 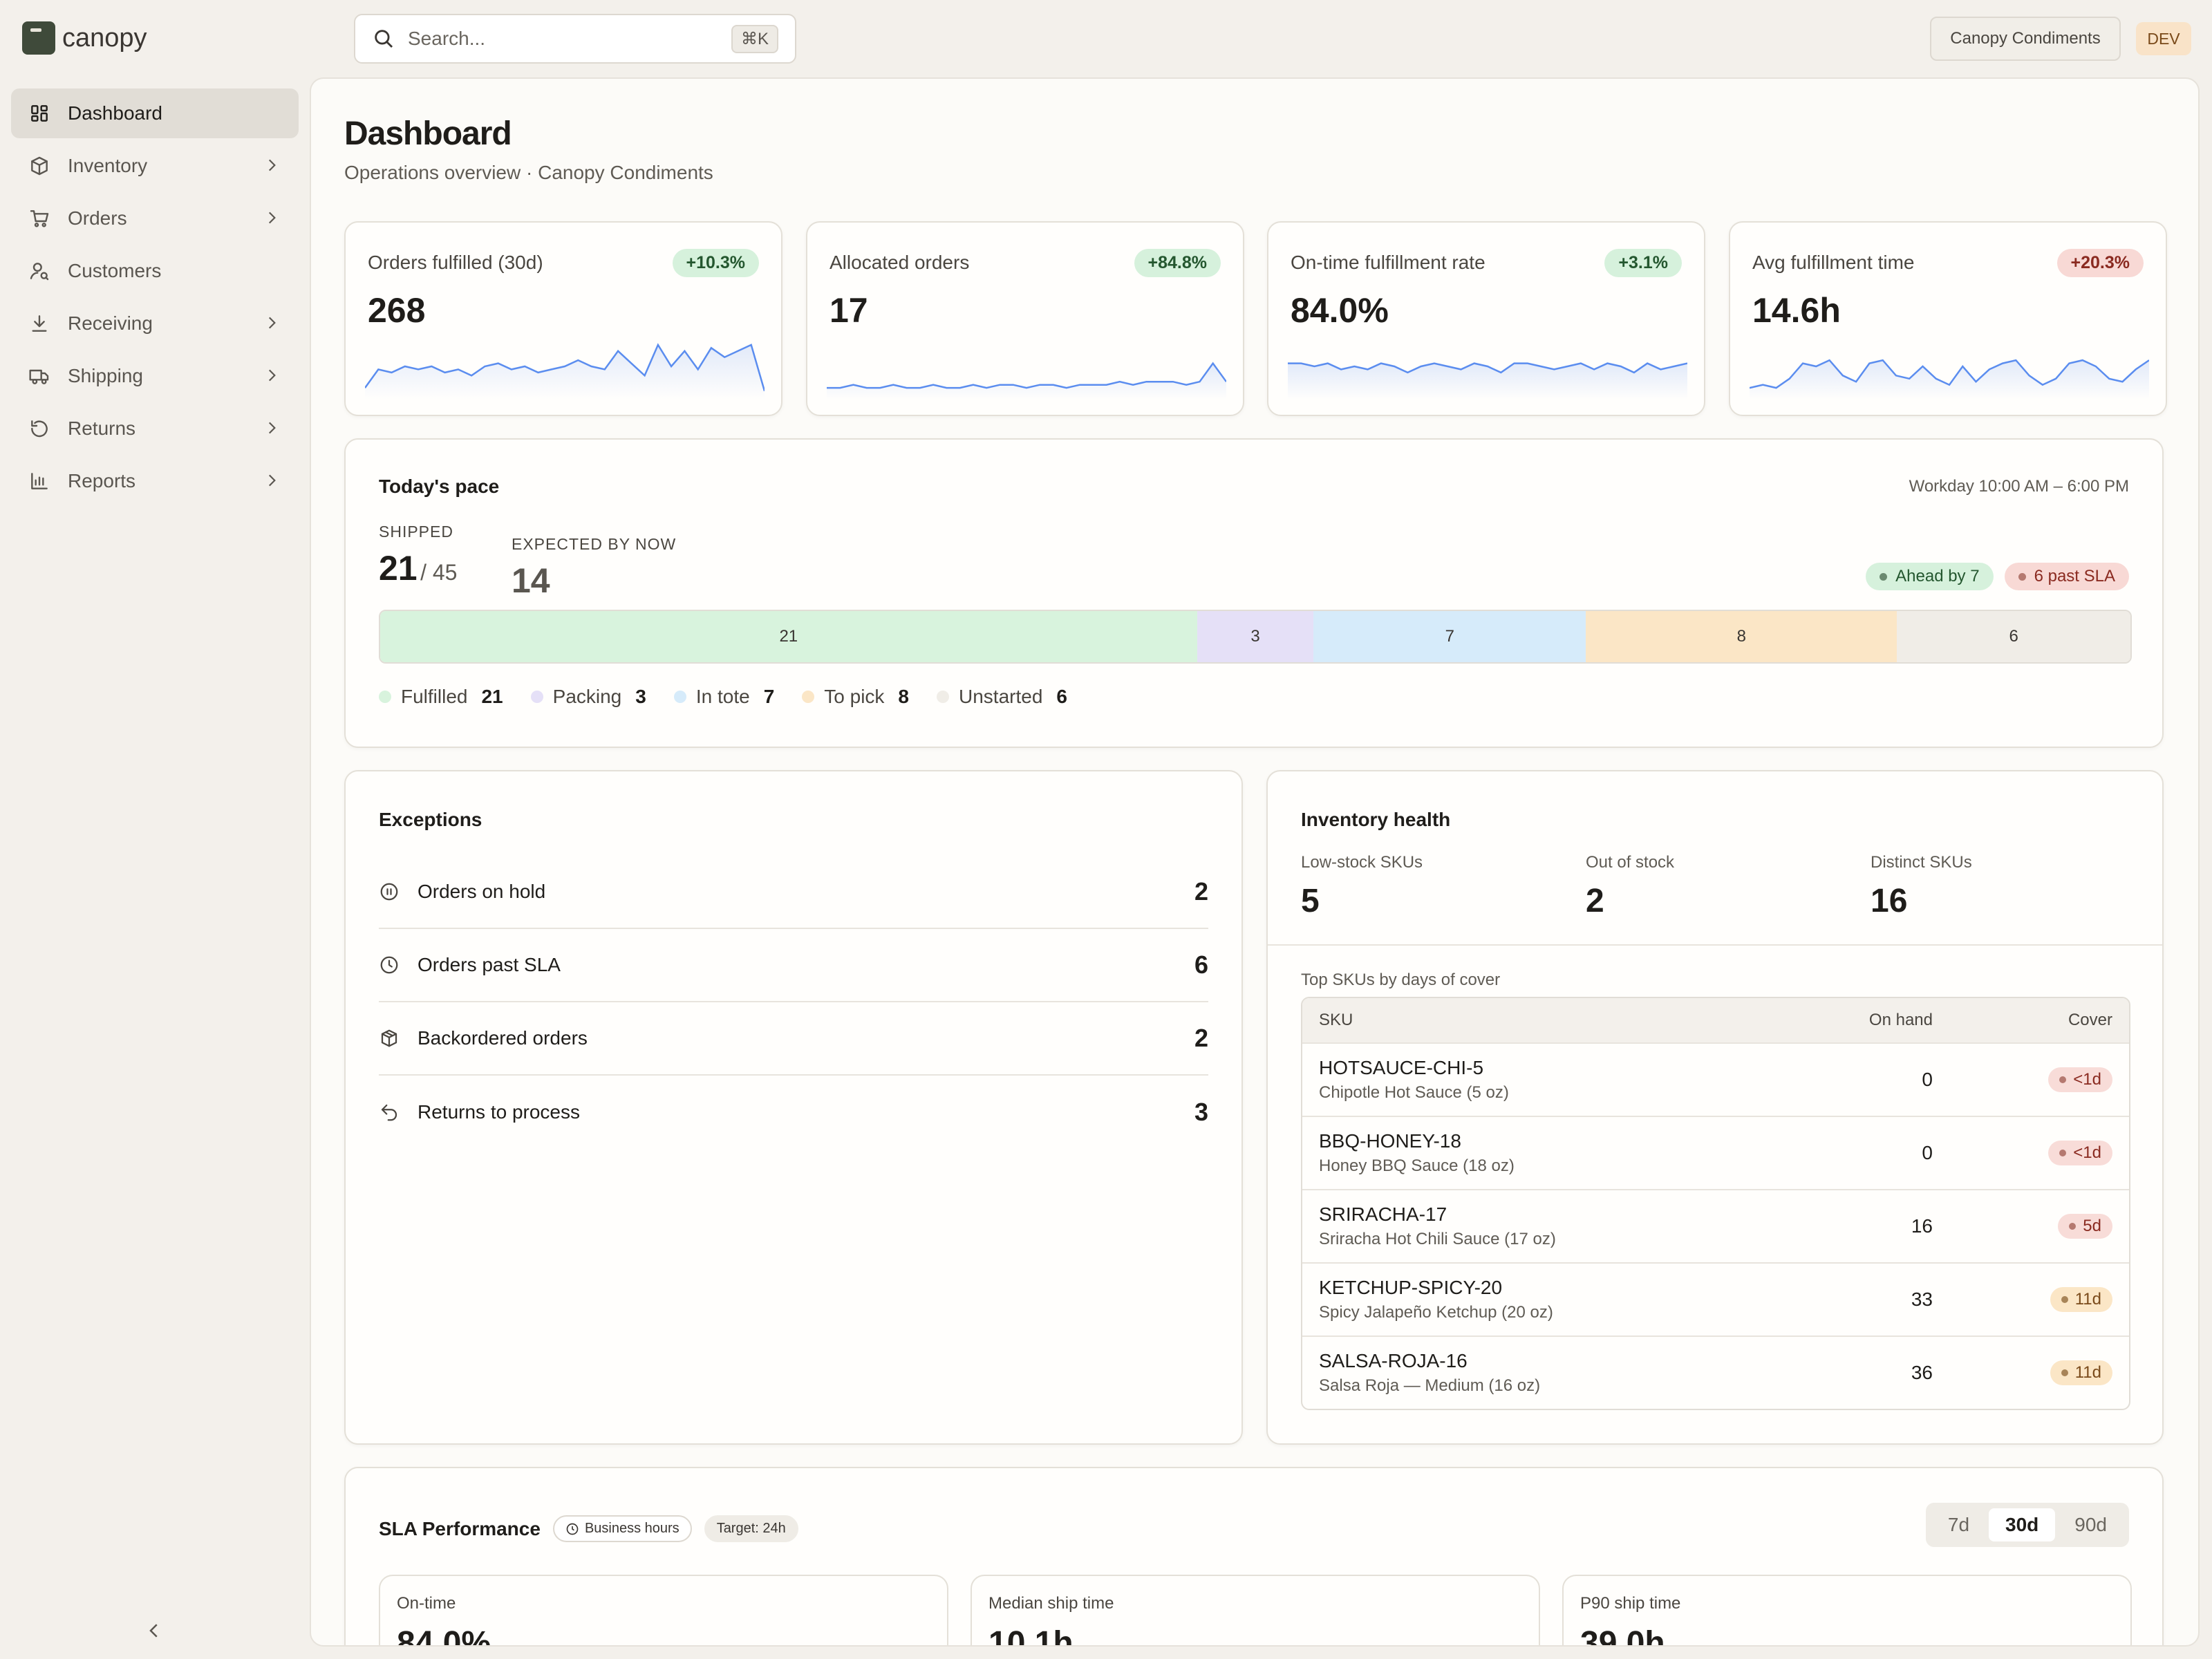 What do you see at coordinates (444, 1636) in the screenshot?
I see `sla-metric-value: 84.0%` at bounding box center [444, 1636].